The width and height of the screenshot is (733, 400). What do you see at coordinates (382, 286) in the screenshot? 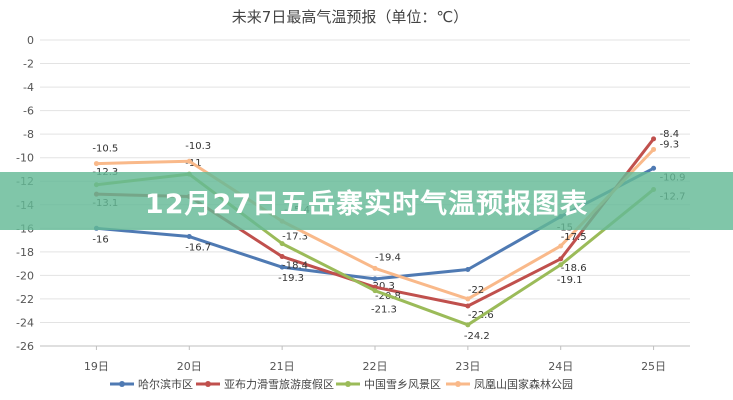
I see `data-label: -20.3` at bounding box center [382, 286].